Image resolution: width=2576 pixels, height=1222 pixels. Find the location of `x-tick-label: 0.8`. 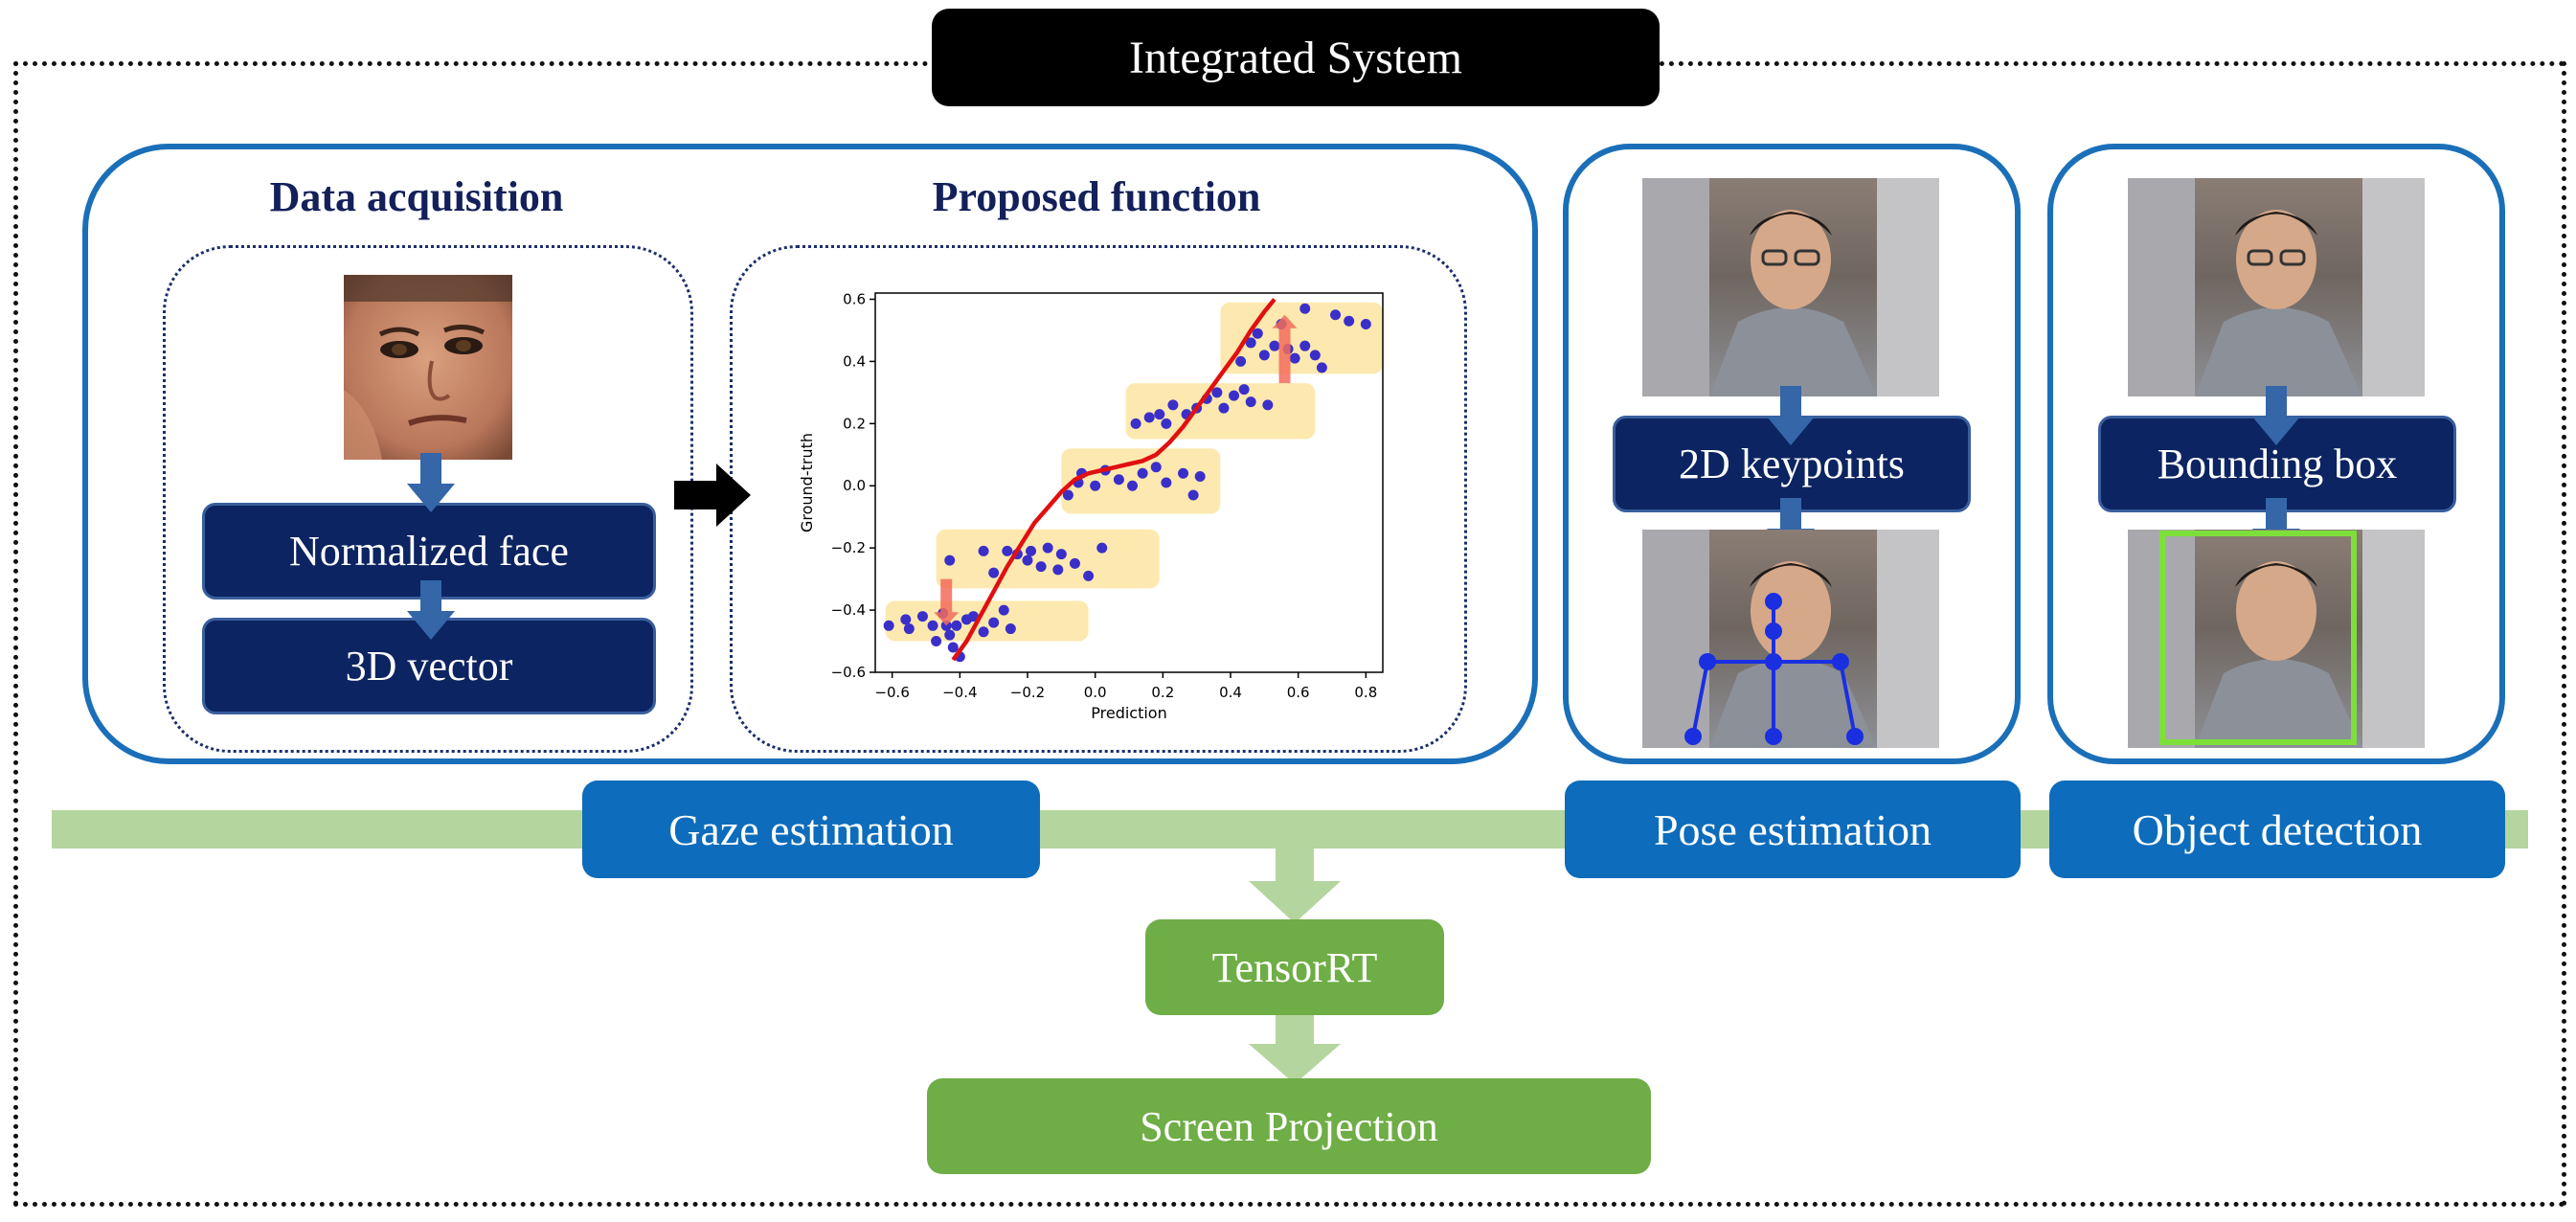

x-tick-label: 0.8 is located at coordinates (1365, 692).